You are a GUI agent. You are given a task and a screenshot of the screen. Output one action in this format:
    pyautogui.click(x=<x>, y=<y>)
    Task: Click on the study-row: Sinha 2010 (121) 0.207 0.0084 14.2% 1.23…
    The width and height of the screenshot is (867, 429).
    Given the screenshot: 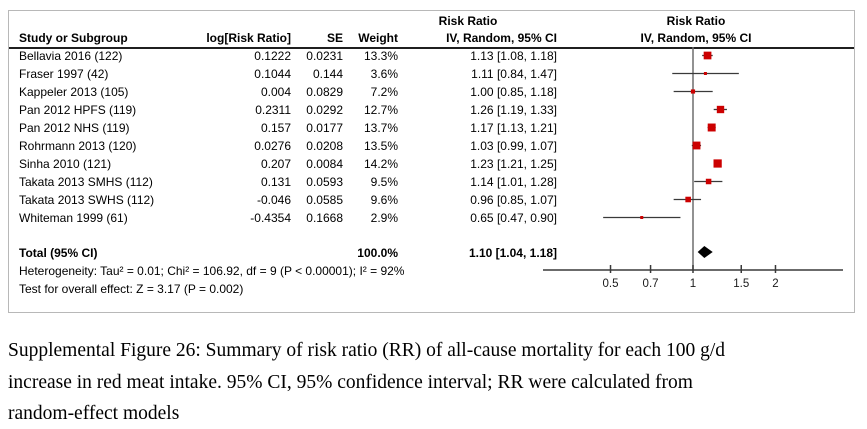 What is the action you would take?
    pyautogui.click(x=288, y=164)
    